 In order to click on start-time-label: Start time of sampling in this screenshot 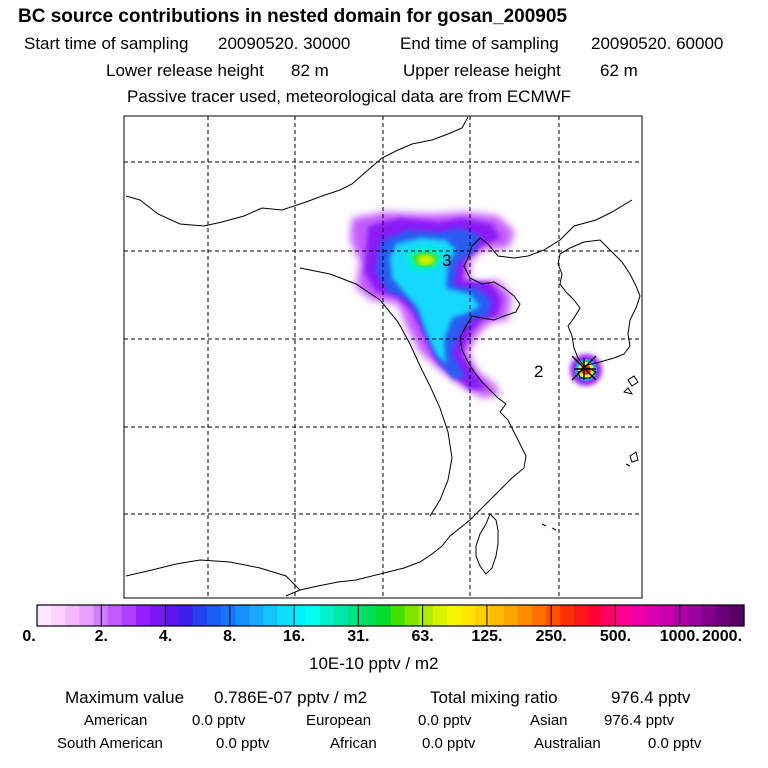, I will do `click(106, 43)`.